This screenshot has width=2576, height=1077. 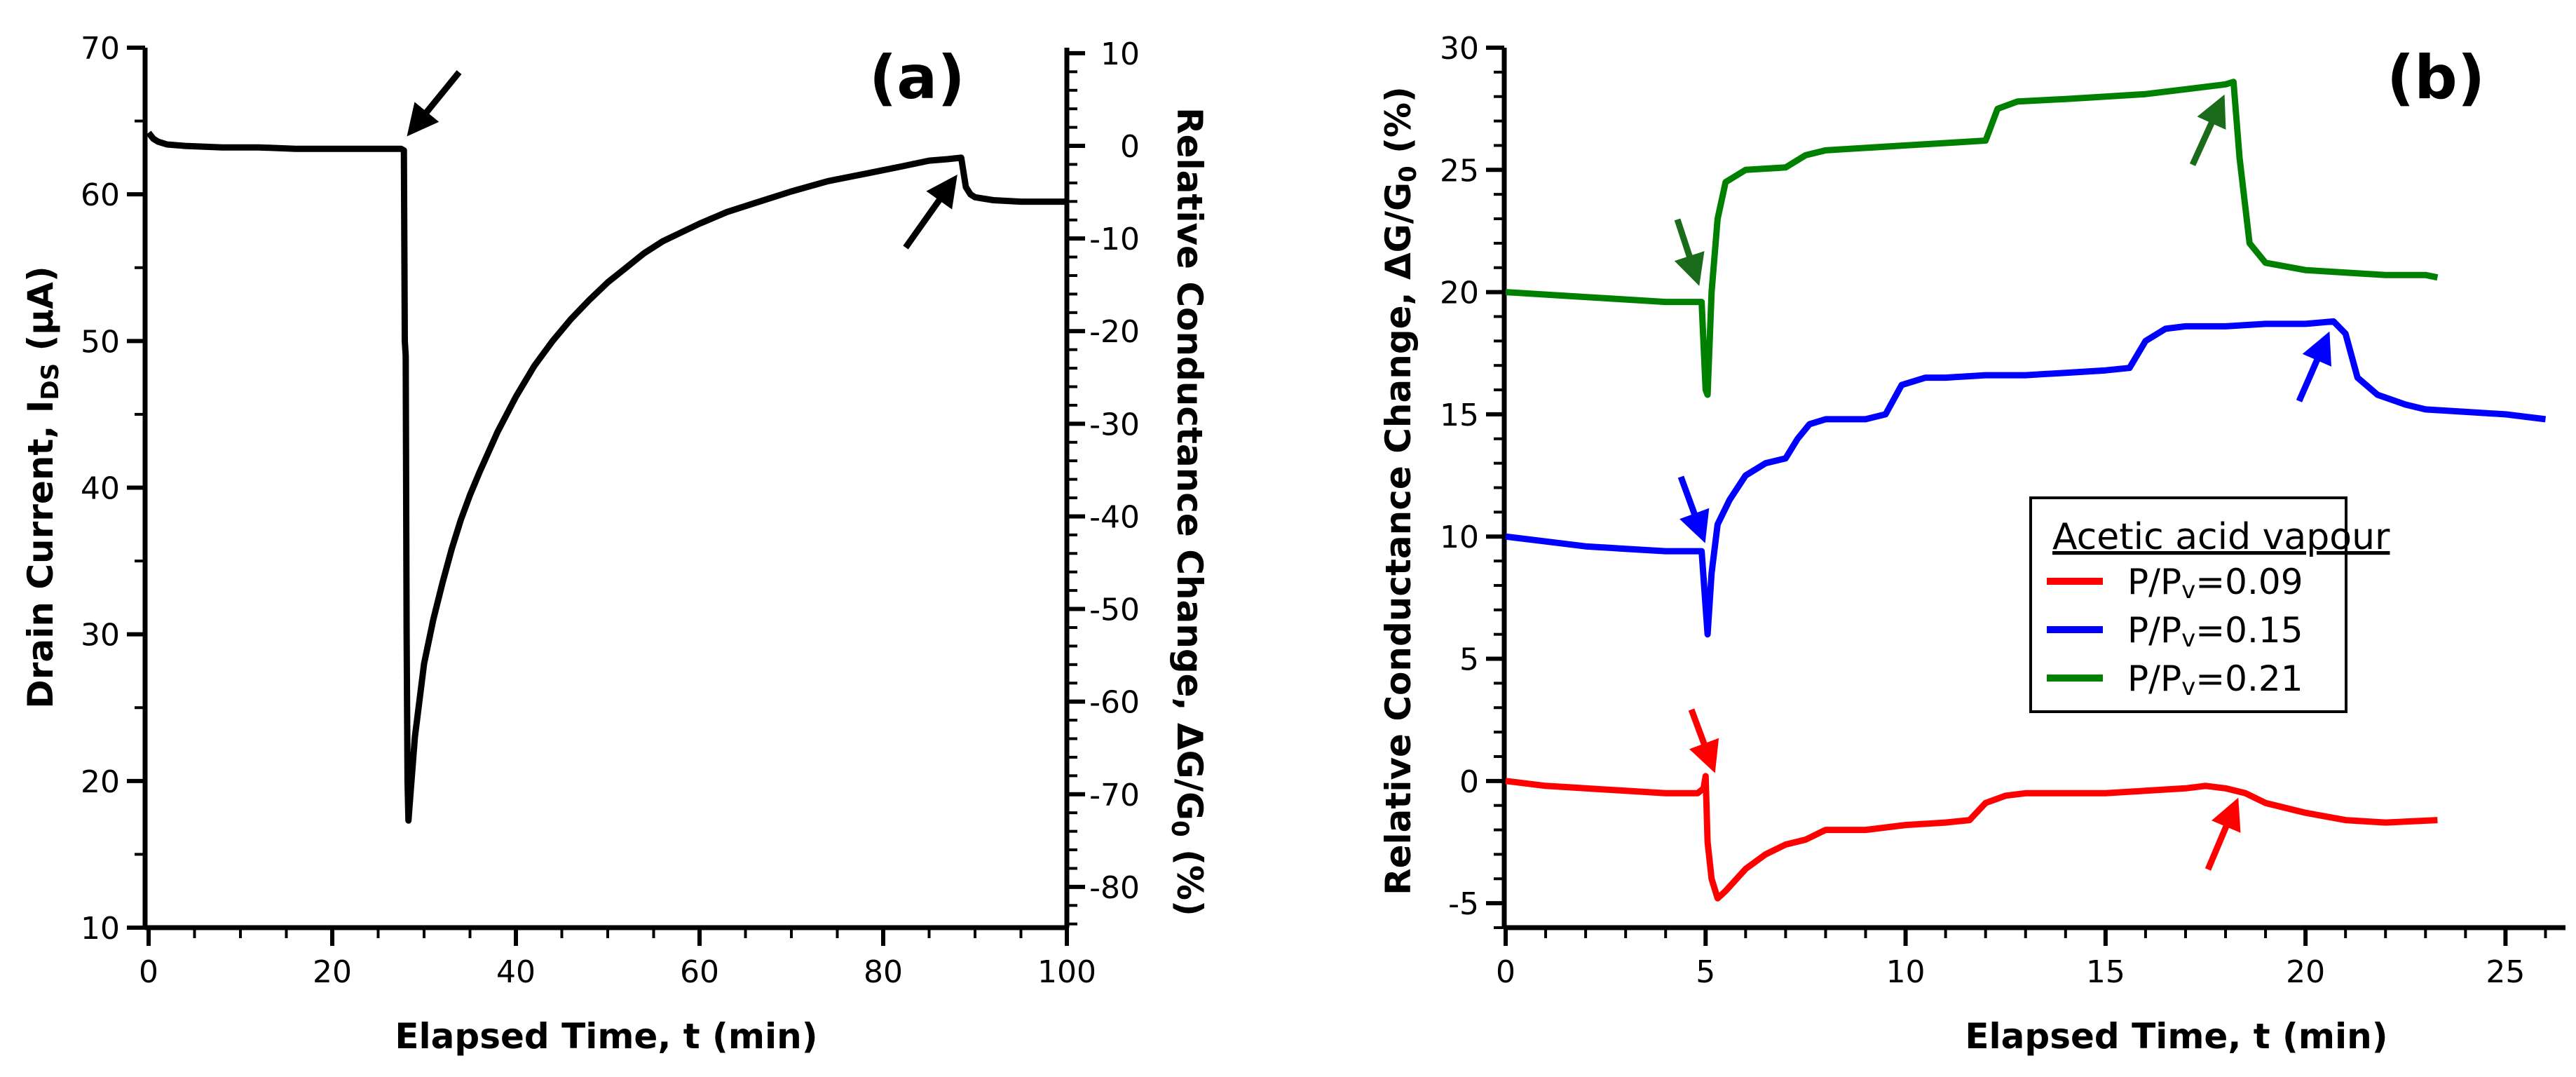 I want to click on panel-a-x-tick-label: 100, so click(x=1066, y=972).